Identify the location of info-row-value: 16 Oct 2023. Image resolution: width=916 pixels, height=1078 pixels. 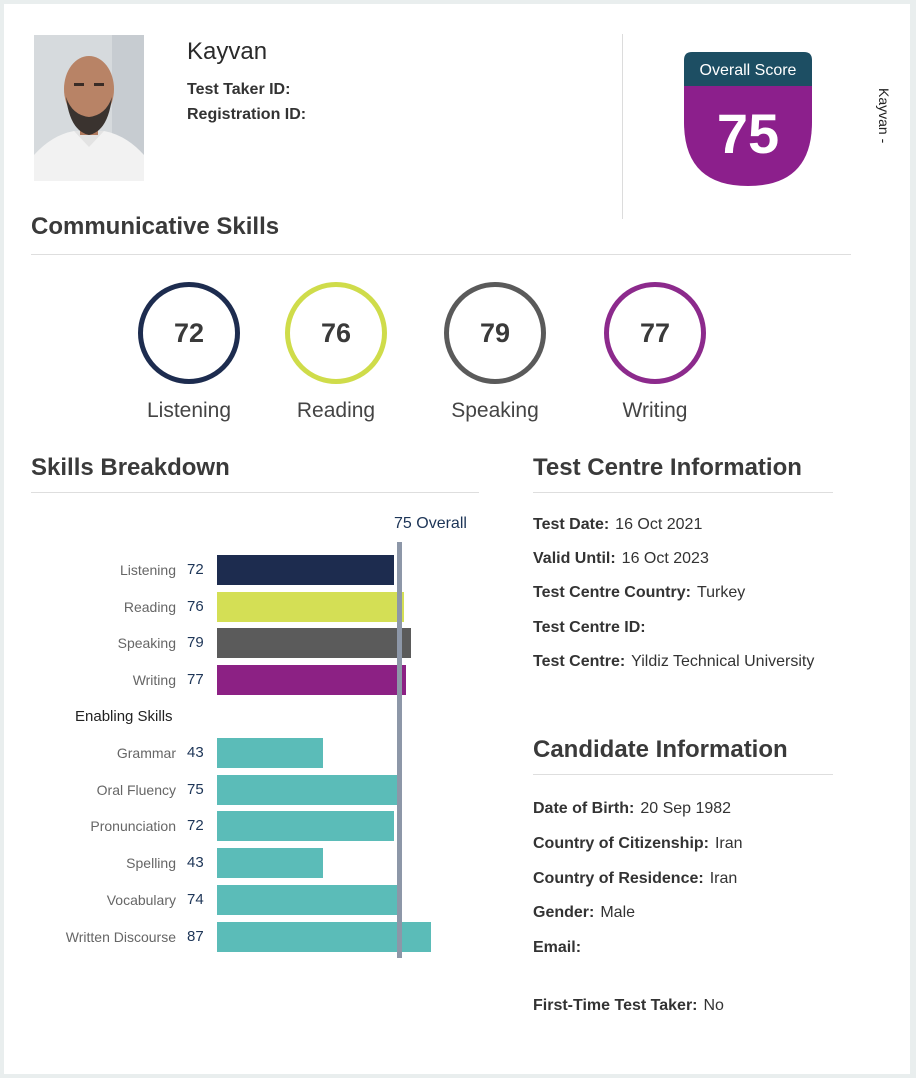
(665, 558).